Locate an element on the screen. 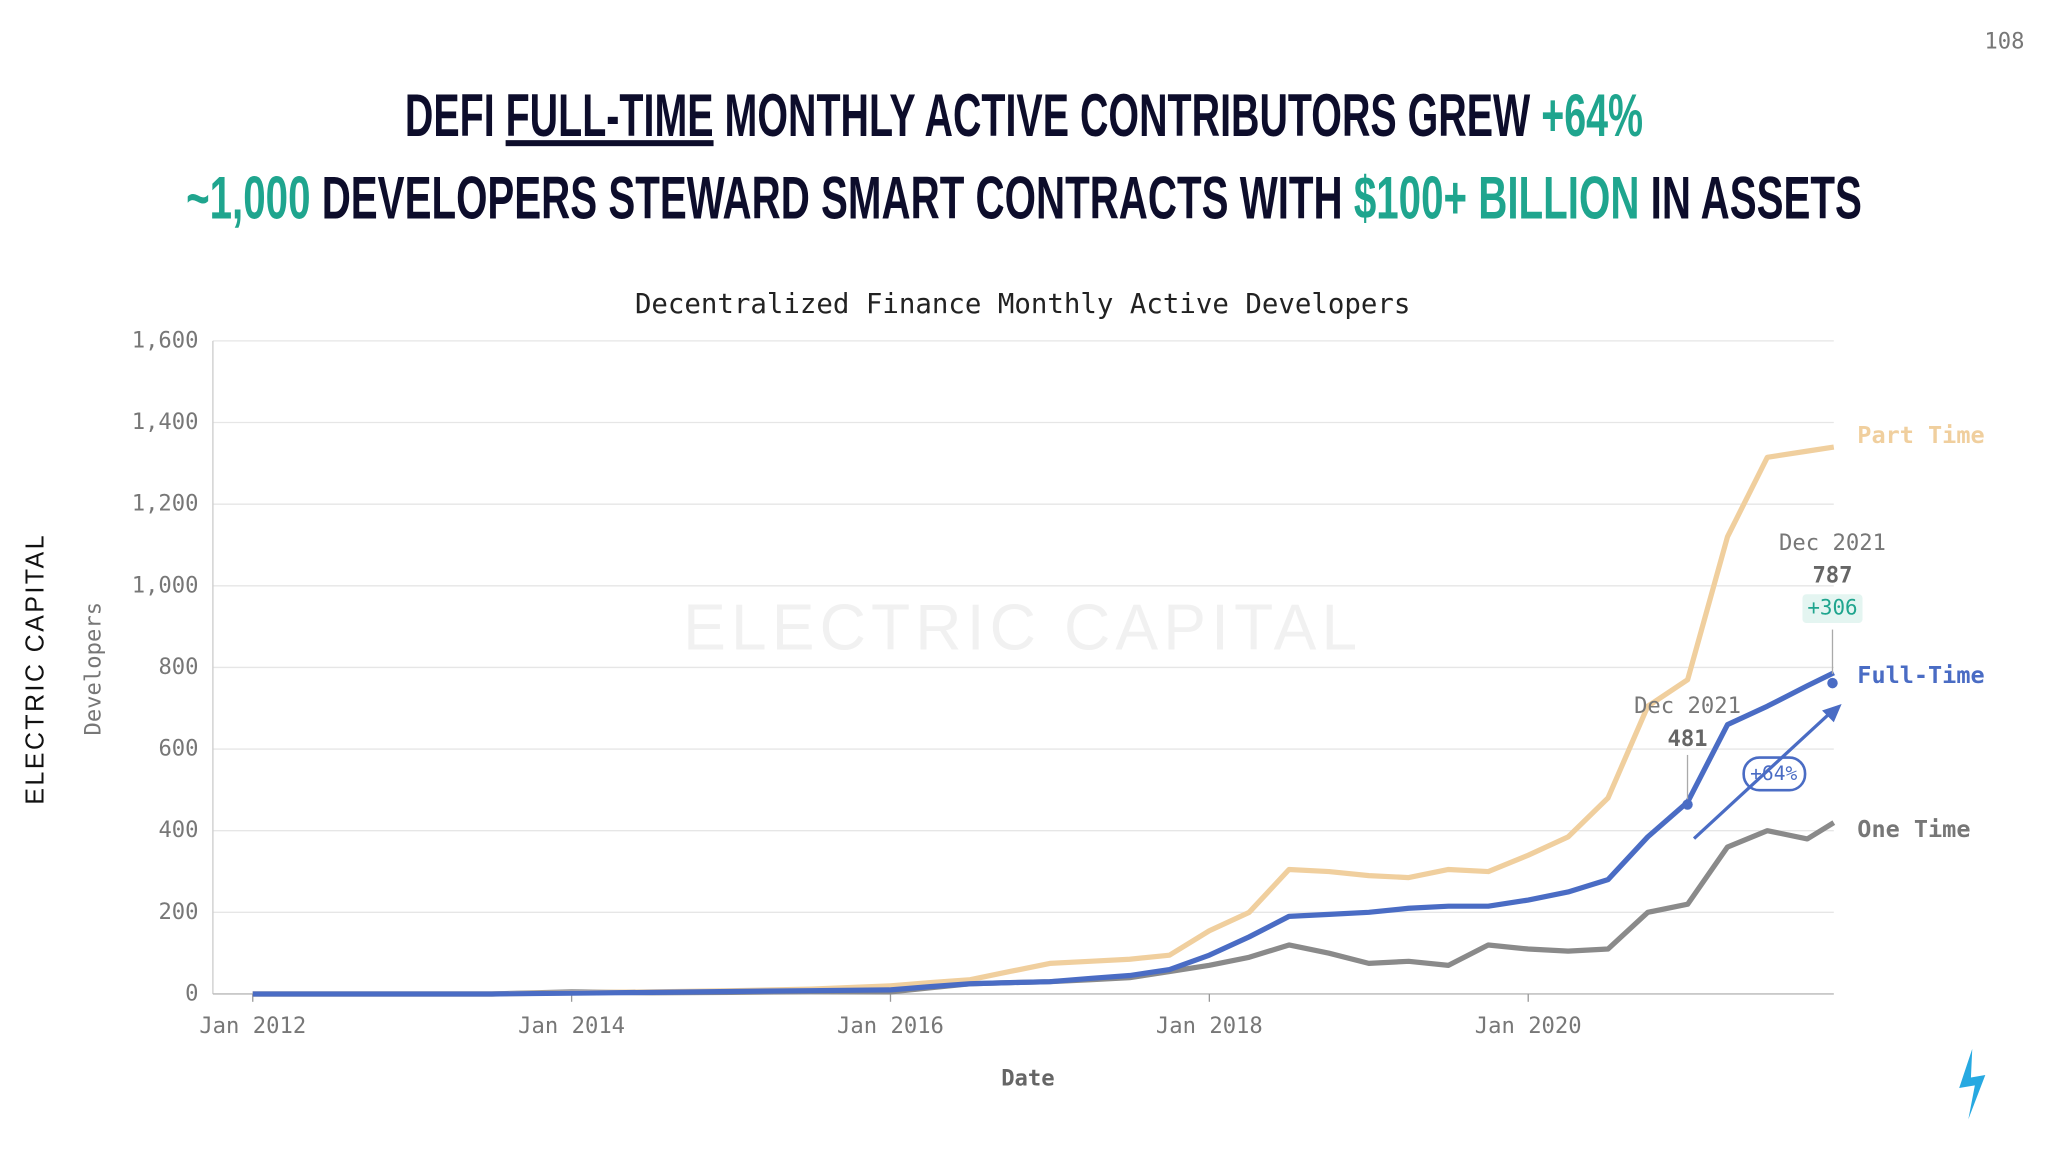 Image resolution: width=2048 pixels, height=1152 pixels. logo-bolt is located at coordinates (1972, 1084).